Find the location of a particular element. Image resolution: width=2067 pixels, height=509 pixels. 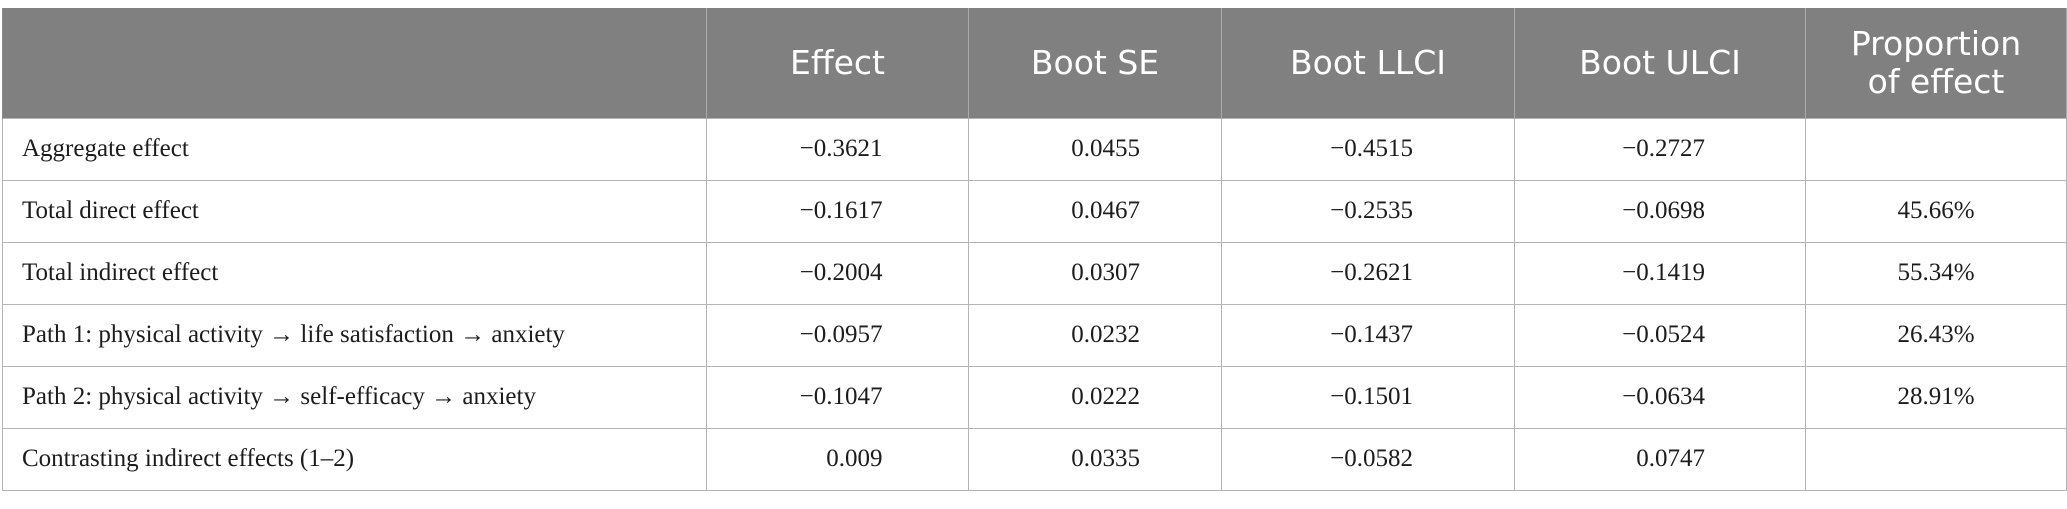

cell-proportion: 55.34% is located at coordinates (1936, 273).